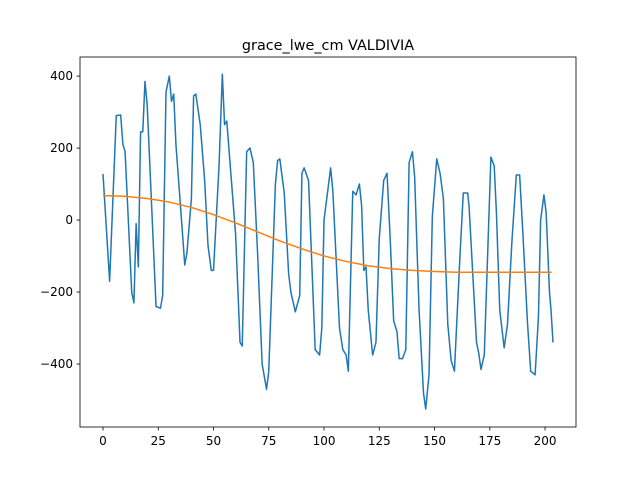 Image resolution: width=640 pixels, height=480 pixels. What do you see at coordinates (56, 292) in the screenshot?
I see `y-tick-label: −200` at bounding box center [56, 292].